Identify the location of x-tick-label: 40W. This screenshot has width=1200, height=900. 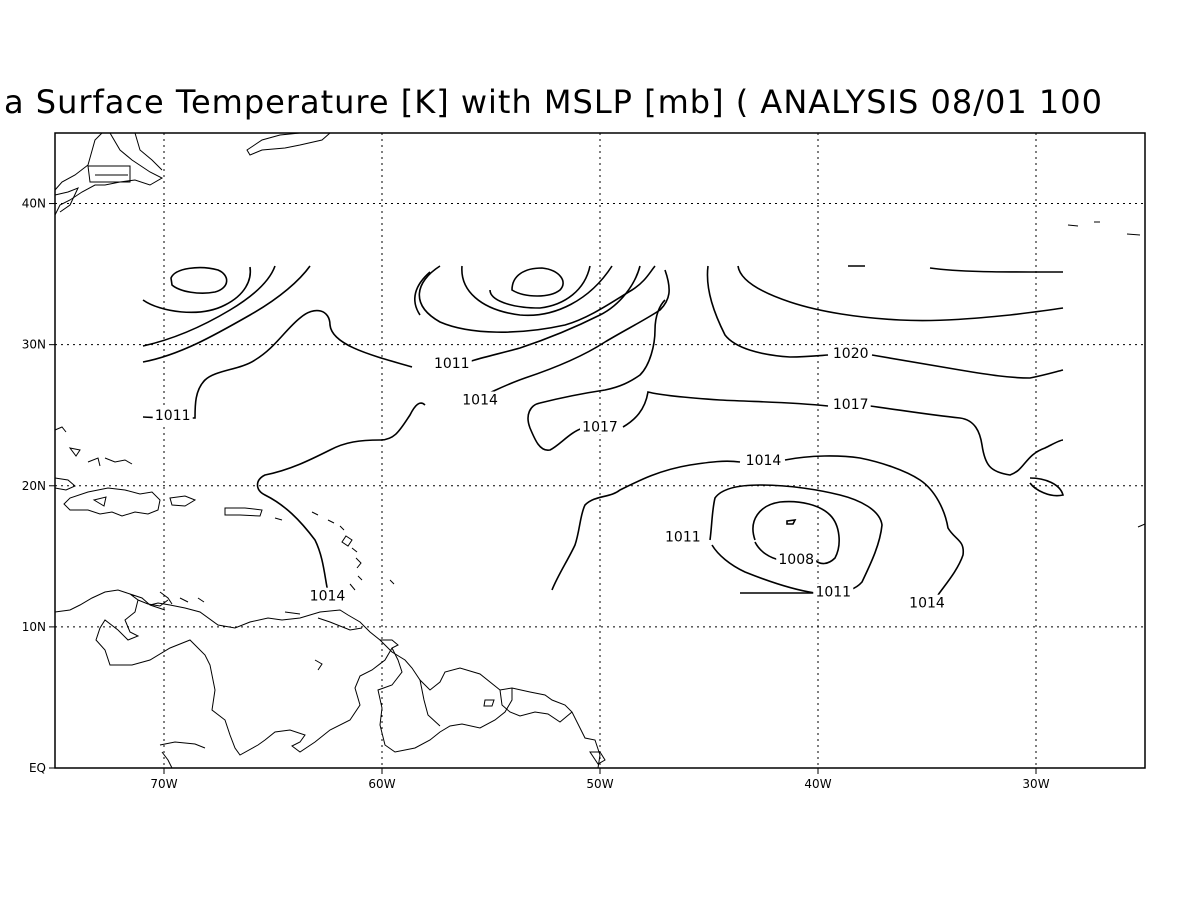
(817, 784).